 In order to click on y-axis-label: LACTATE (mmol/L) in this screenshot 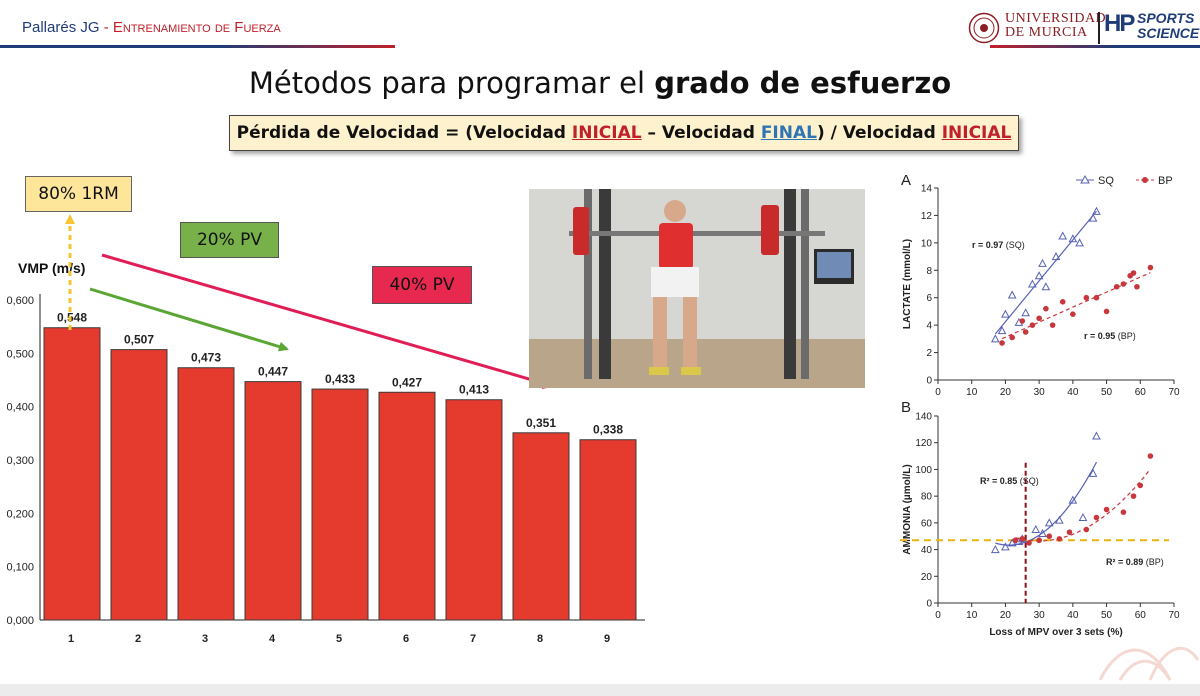, I will do `click(907, 284)`.